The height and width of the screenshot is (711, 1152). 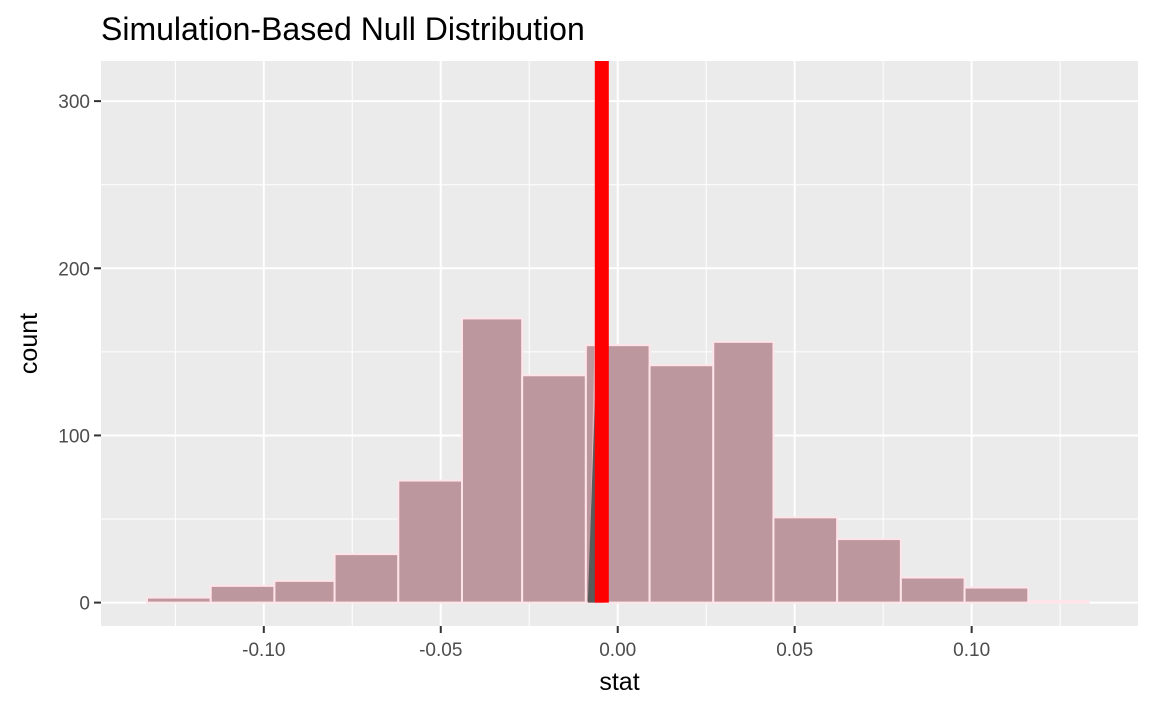 I want to click on y-tick-label: 100, so click(x=74, y=436).